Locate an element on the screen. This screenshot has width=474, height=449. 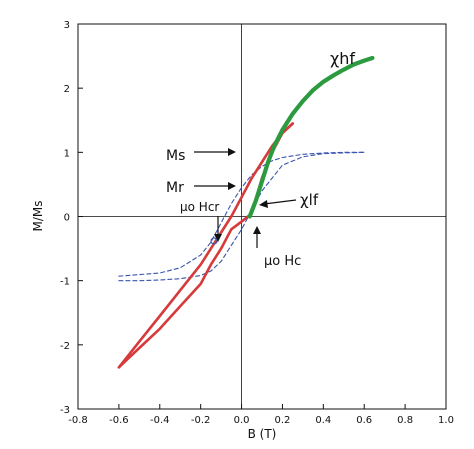
x-tick-label: 1.0 is located at coordinates (446, 420).